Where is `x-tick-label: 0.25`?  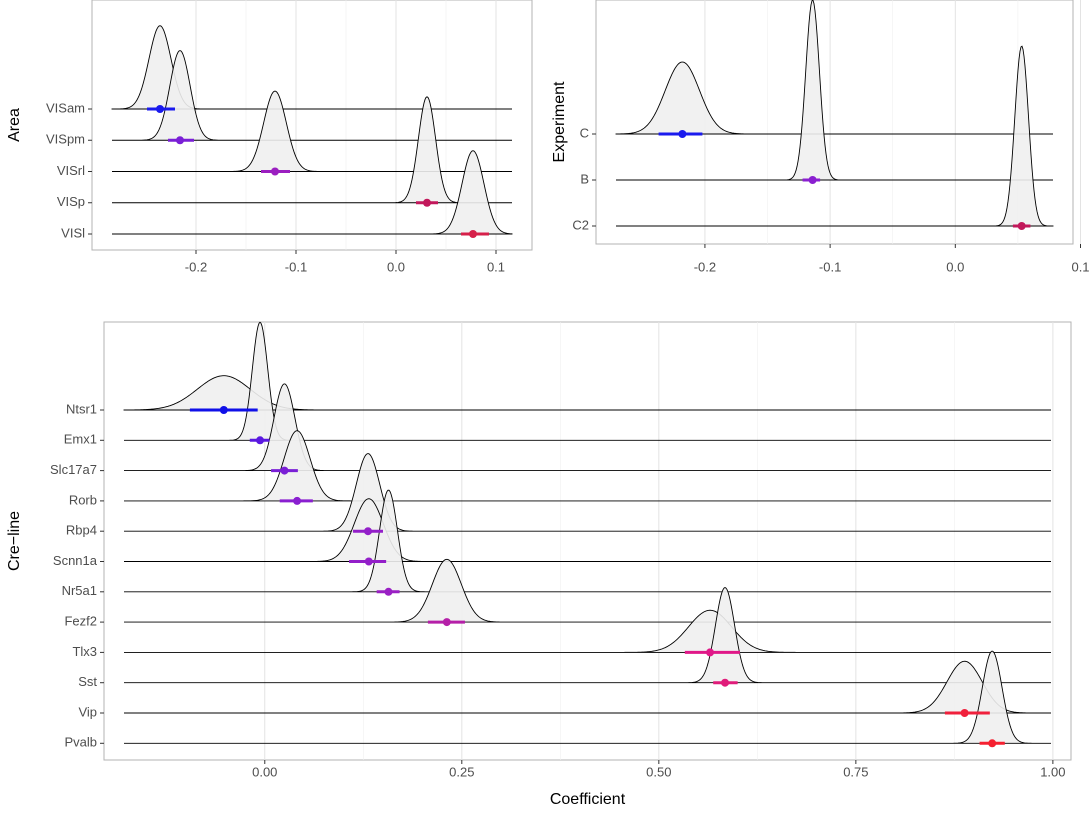
x-tick-label: 0.25 is located at coordinates (461, 771).